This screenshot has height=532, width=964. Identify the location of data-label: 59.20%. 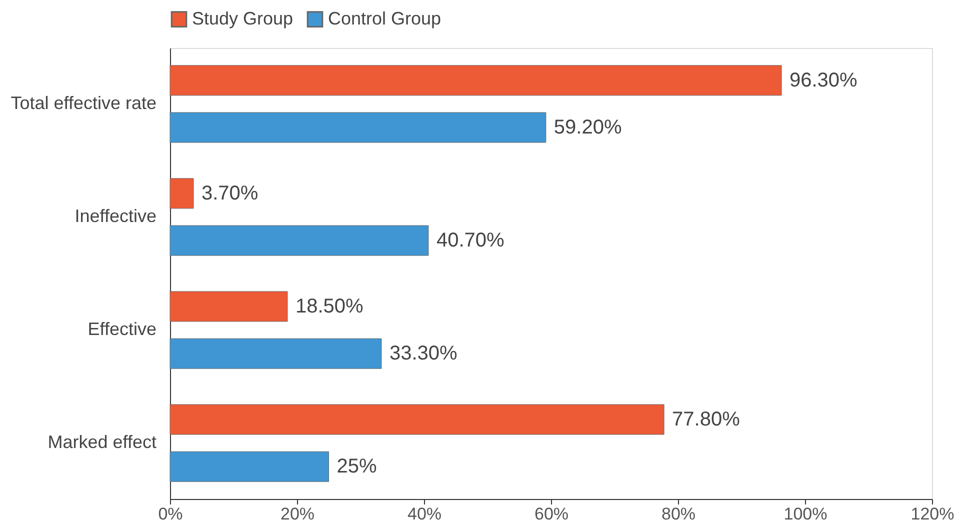
(588, 127).